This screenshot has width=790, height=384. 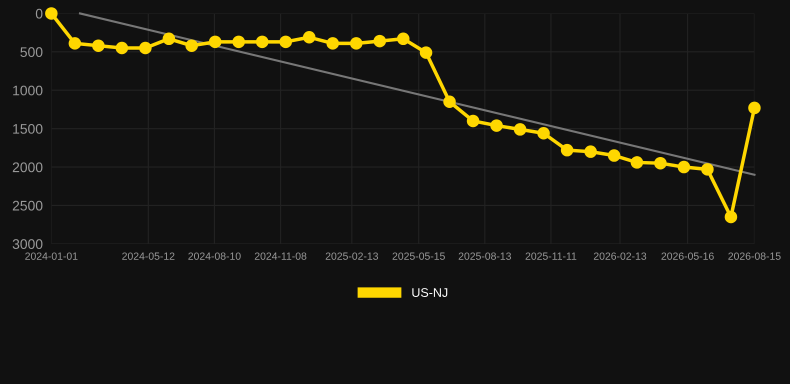 What do you see at coordinates (27, 91) in the screenshot?
I see `y-tick-label: 1000` at bounding box center [27, 91].